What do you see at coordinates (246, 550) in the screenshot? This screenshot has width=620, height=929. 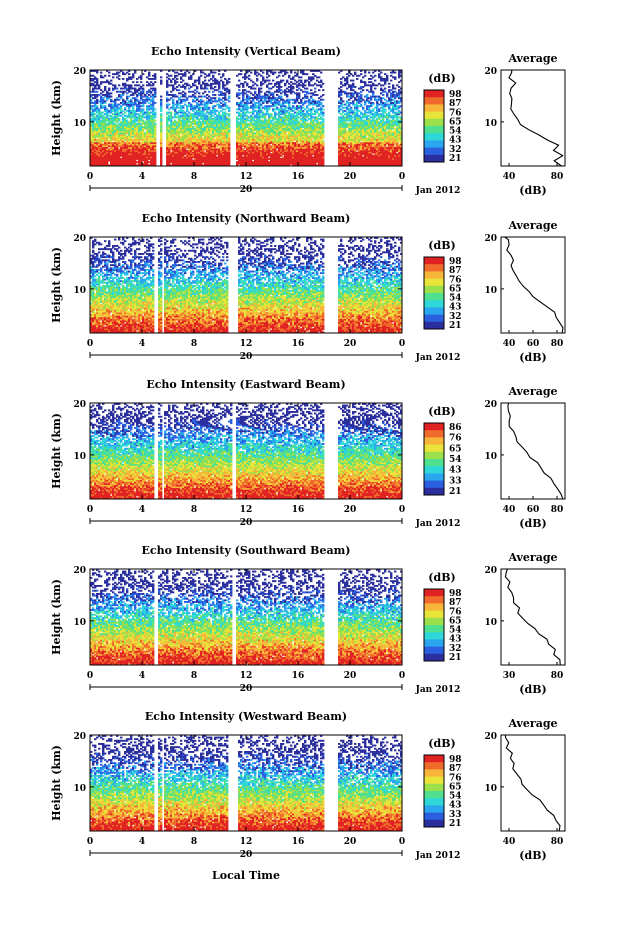 I see `panel-title: Echo Intensity (Southward Beam)` at bounding box center [246, 550].